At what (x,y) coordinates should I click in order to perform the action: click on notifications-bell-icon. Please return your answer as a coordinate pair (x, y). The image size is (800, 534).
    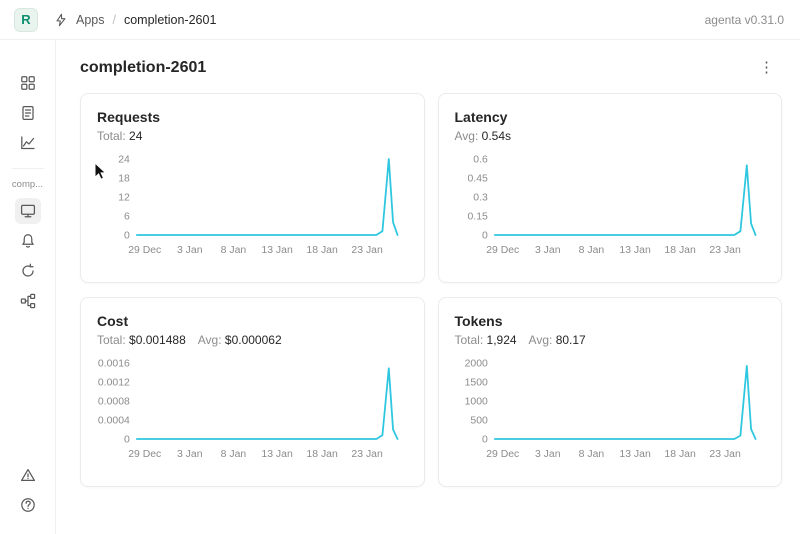
    Looking at the image, I should click on (28, 241).